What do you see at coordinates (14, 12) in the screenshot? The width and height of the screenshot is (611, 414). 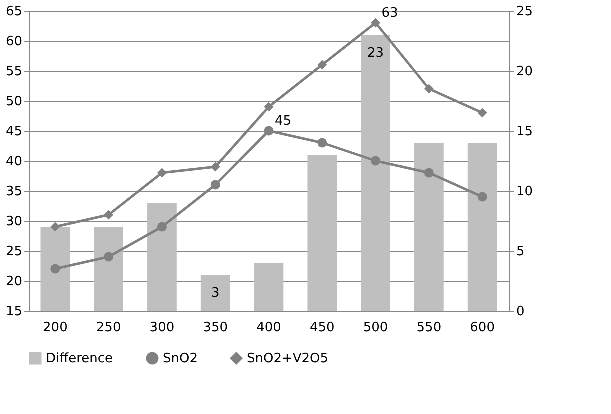 I see `y-tick-label: 65` at bounding box center [14, 12].